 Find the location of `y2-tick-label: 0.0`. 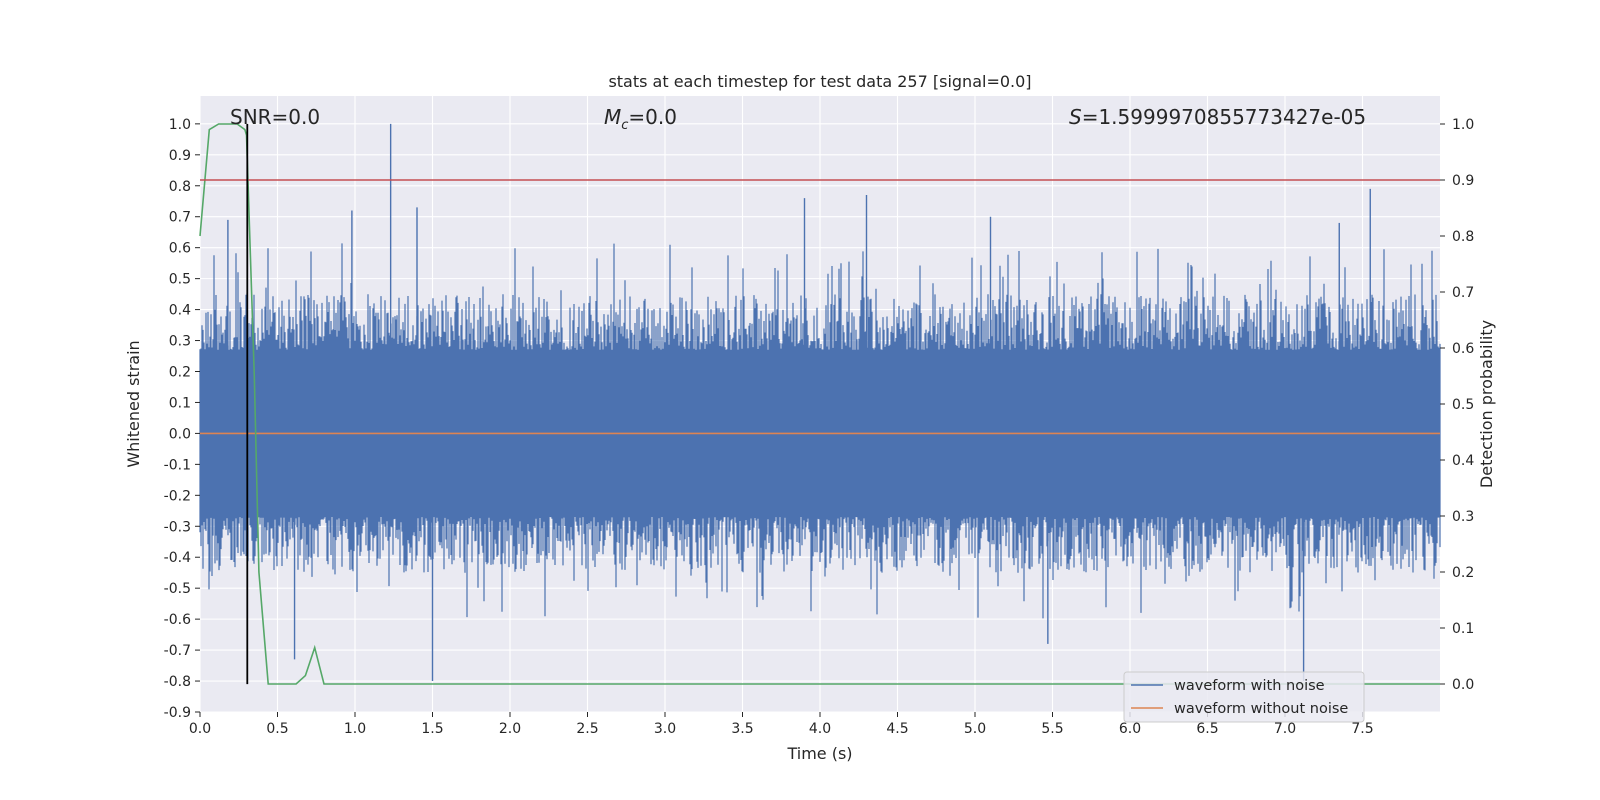

y2-tick-label: 0.0 is located at coordinates (1463, 685).